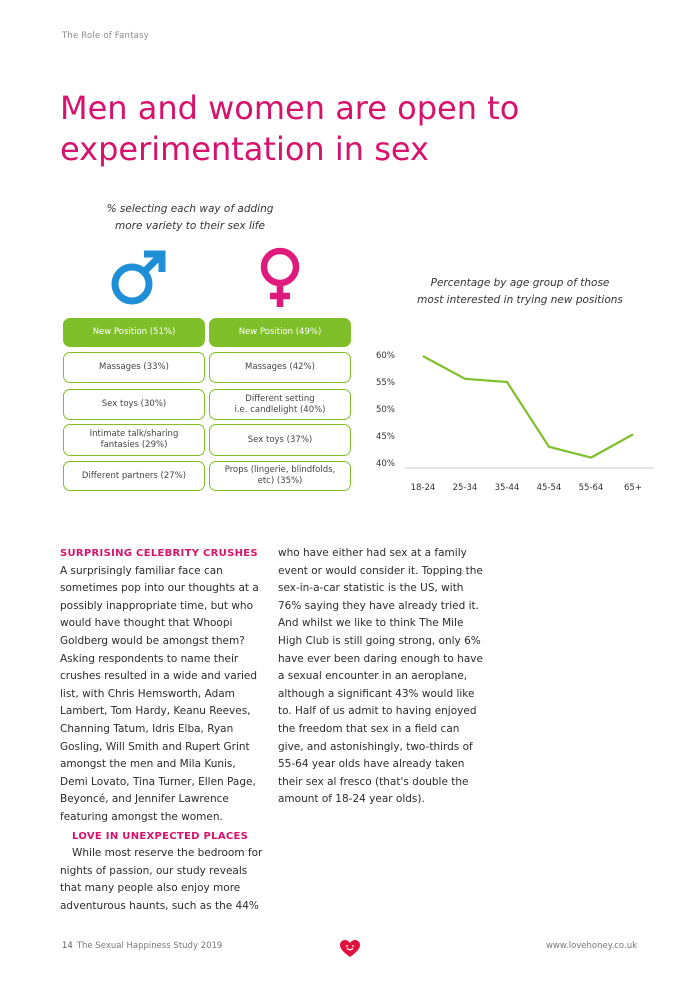  What do you see at coordinates (134, 367) in the screenshot?
I see `men-option-massages: Massages (33%)` at bounding box center [134, 367].